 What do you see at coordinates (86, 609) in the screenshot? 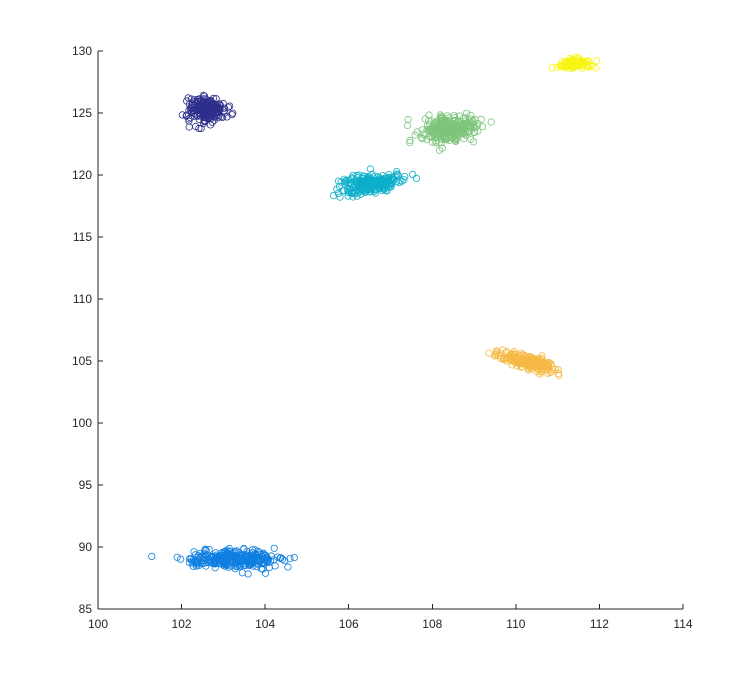
I see `y-tick-label: 85` at bounding box center [86, 609].